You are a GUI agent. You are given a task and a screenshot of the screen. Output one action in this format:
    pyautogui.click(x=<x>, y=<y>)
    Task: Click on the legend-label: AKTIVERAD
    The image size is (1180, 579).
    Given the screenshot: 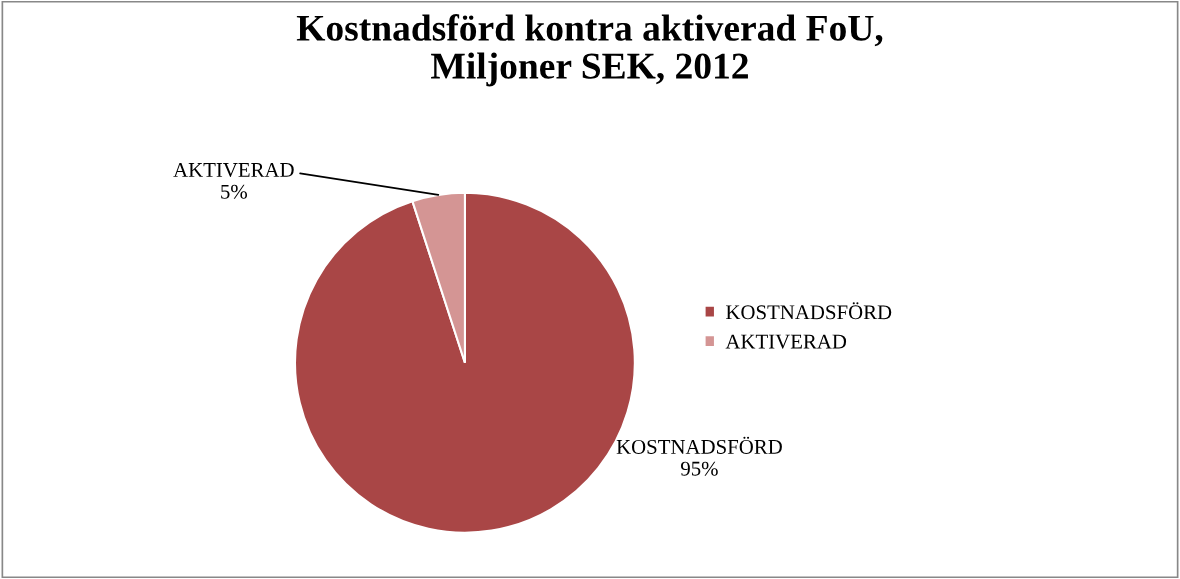 What is the action you would take?
    pyautogui.click(x=786, y=341)
    